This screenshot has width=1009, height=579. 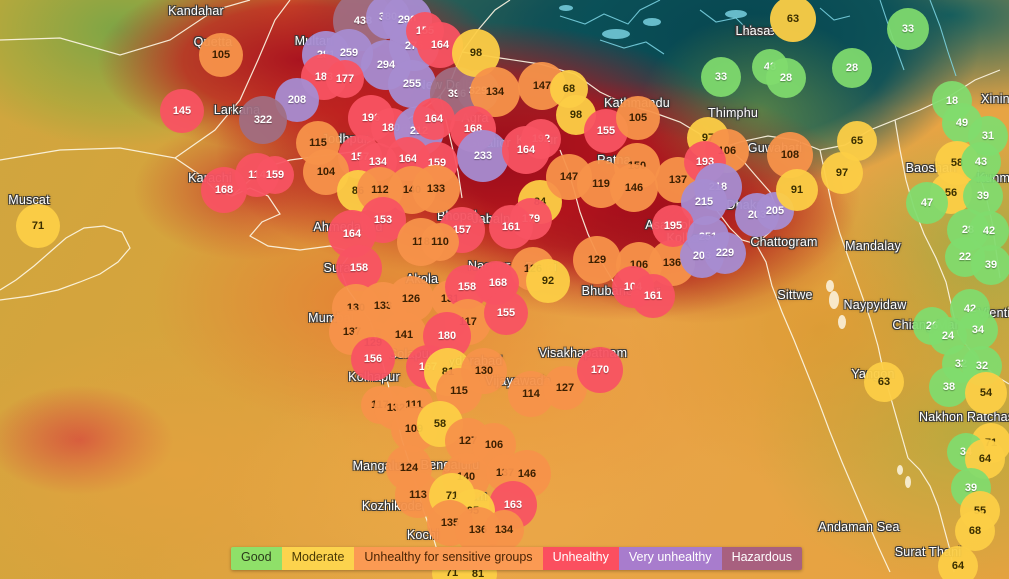 What do you see at coordinates (857, 141) in the screenshot?
I see `aqi-station-marker: 65` at bounding box center [857, 141].